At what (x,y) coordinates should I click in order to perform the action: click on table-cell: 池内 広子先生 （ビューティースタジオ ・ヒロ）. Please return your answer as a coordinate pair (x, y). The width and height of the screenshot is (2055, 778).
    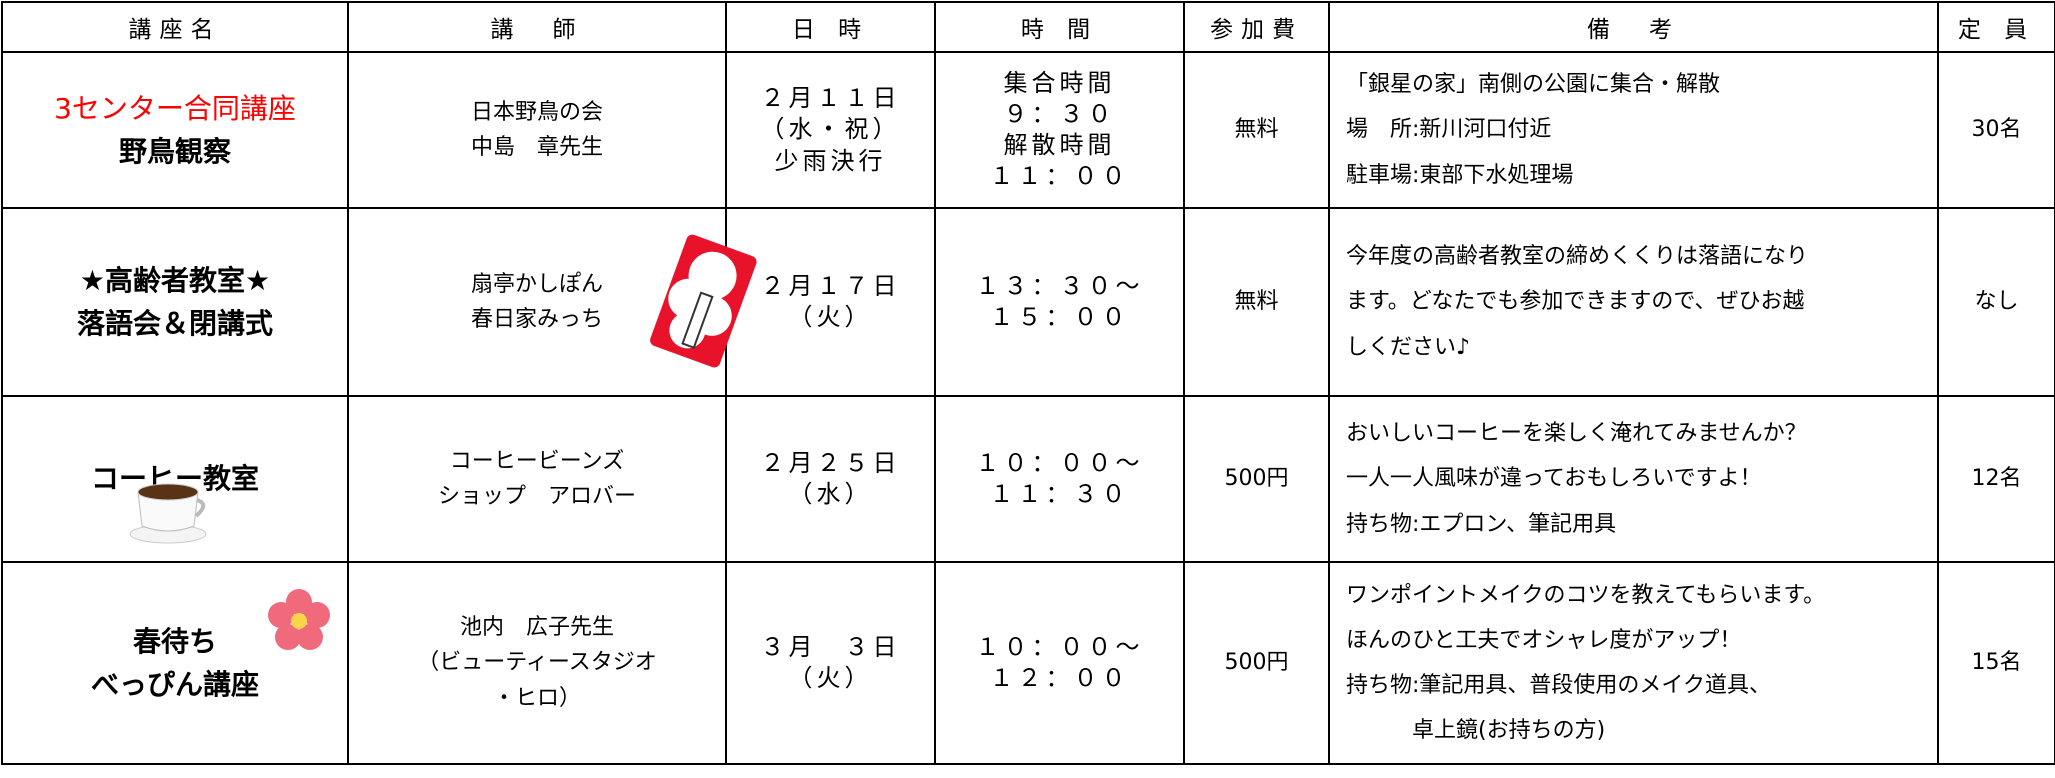
    Looking at the image, I should click on (537, 663).